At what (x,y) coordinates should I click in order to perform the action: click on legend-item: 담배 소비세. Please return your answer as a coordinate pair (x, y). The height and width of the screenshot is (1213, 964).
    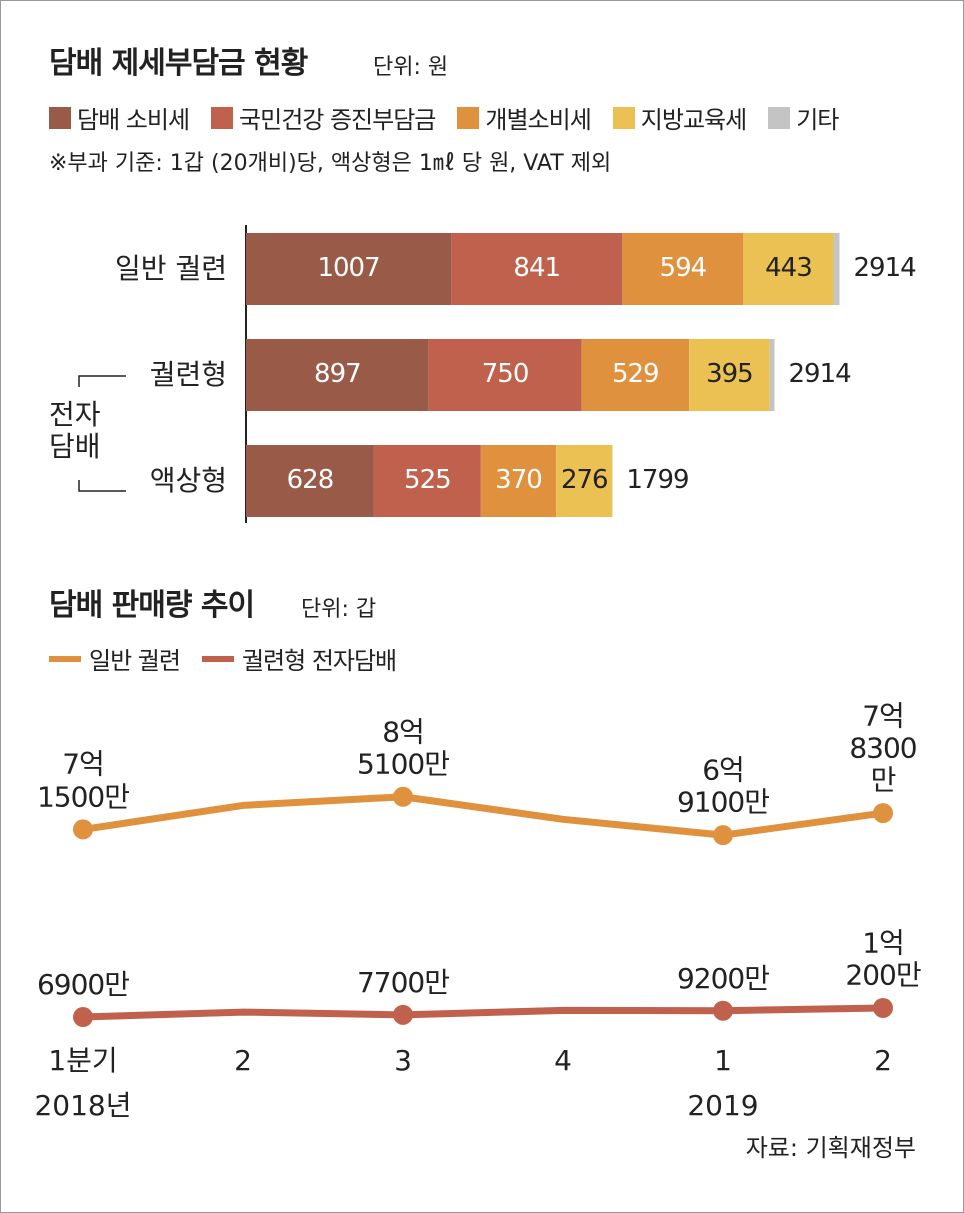
    Looking at the image, I should click on (119, 117).